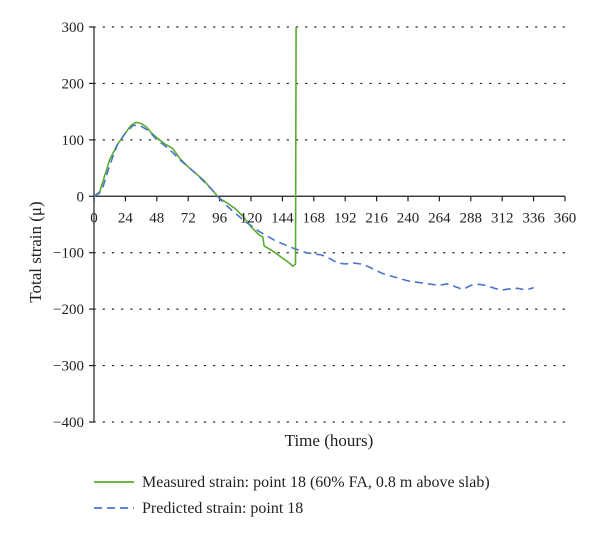 The height and width of the screenshot is (538, 600). What do you see at coordinates (126, 218) in the screenshot?
I see `x-tick-label: 24` at bounding box center [126, 218].